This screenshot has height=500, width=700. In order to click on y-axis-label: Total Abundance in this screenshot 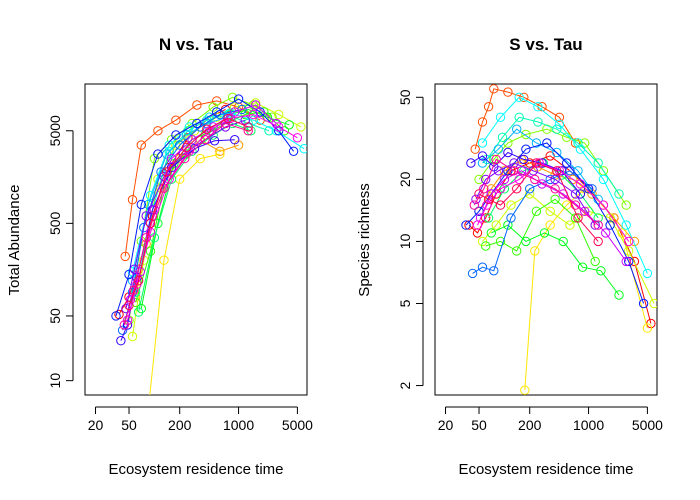, I will do `click(14, 240)`.